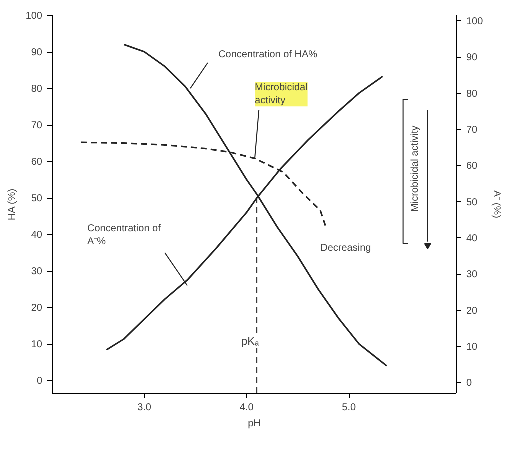 The height and width of the screenshot is (451, 518). I want to click on annotation: Concentration of A⁻%, so click(125, 236).